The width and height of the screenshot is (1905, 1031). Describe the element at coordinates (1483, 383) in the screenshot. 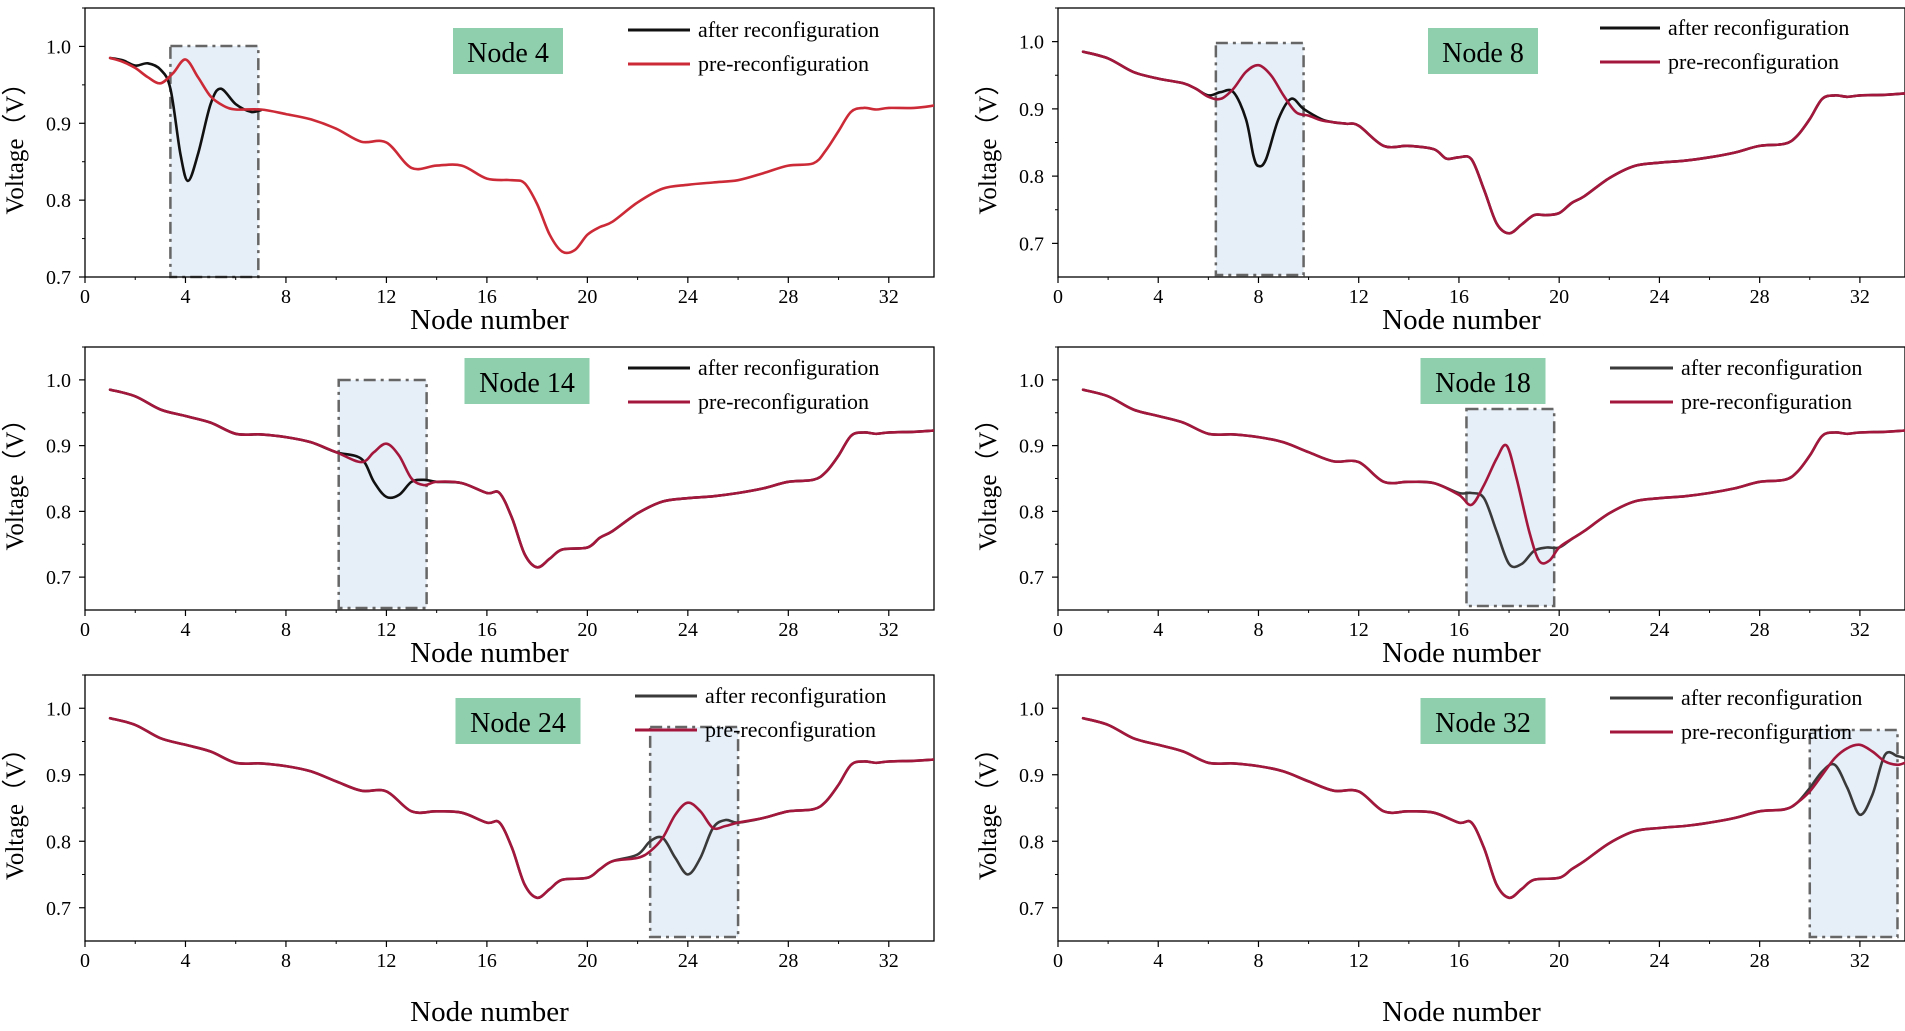

I see `chart-title: Node 18` at that location.